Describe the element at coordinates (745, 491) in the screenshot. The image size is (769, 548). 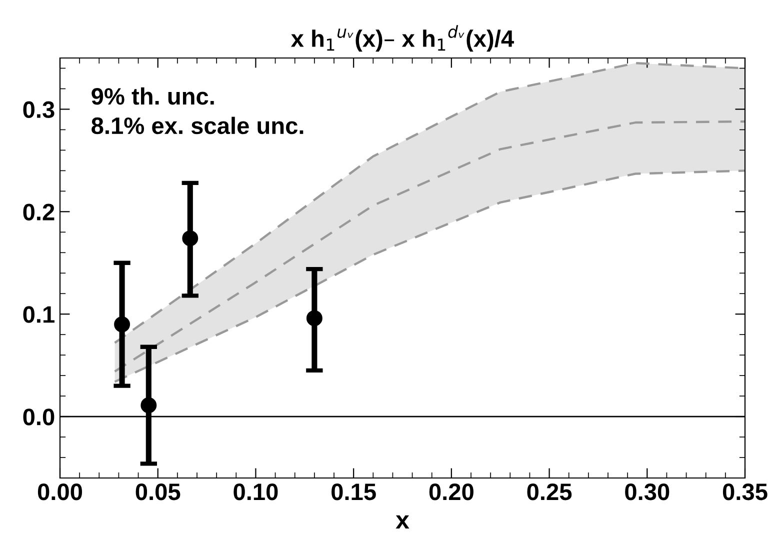
I see `x-tick-label: 0.35` at that location.